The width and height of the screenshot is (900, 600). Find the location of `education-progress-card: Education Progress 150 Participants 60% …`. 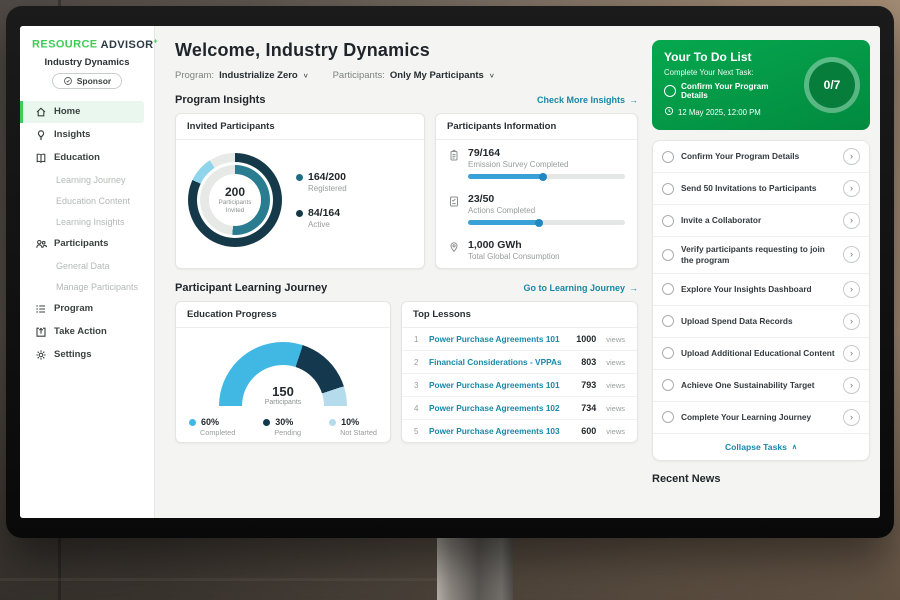

education-progress-card: Education Progress 150 Participants 60% … is located at coordinates (283, 372).